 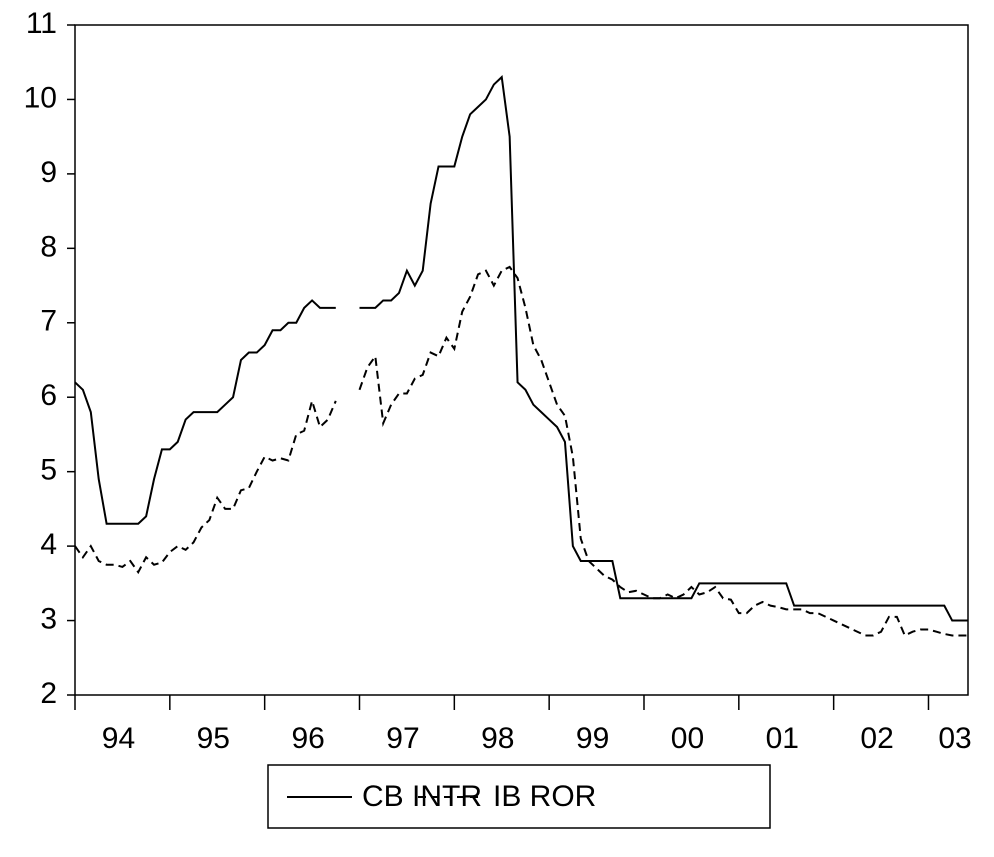 What do you see at coordinates (48, 395) in the screenshot?
I see `y-tick-label: 6` at bounding box center [48, 395].